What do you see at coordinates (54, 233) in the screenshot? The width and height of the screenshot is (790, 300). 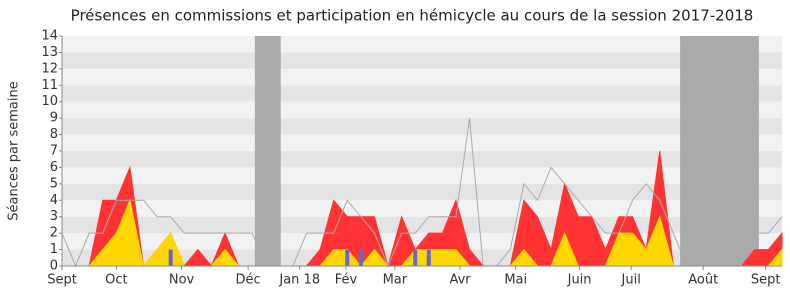 I see `y-tick-label: 2` at bounding box center [54, 233].